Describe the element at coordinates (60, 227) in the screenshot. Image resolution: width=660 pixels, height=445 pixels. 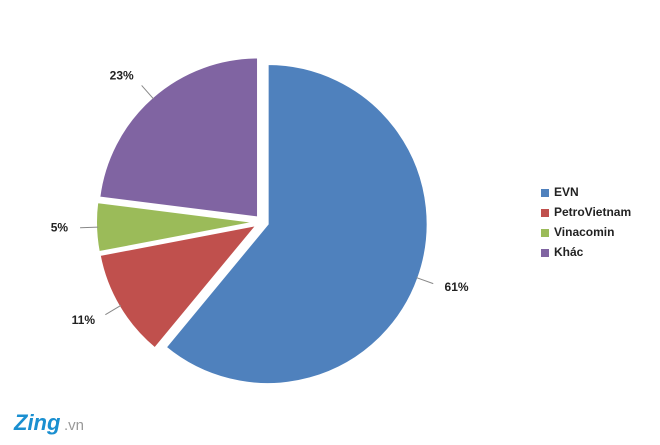
I see `data-label: 5%` at that location.